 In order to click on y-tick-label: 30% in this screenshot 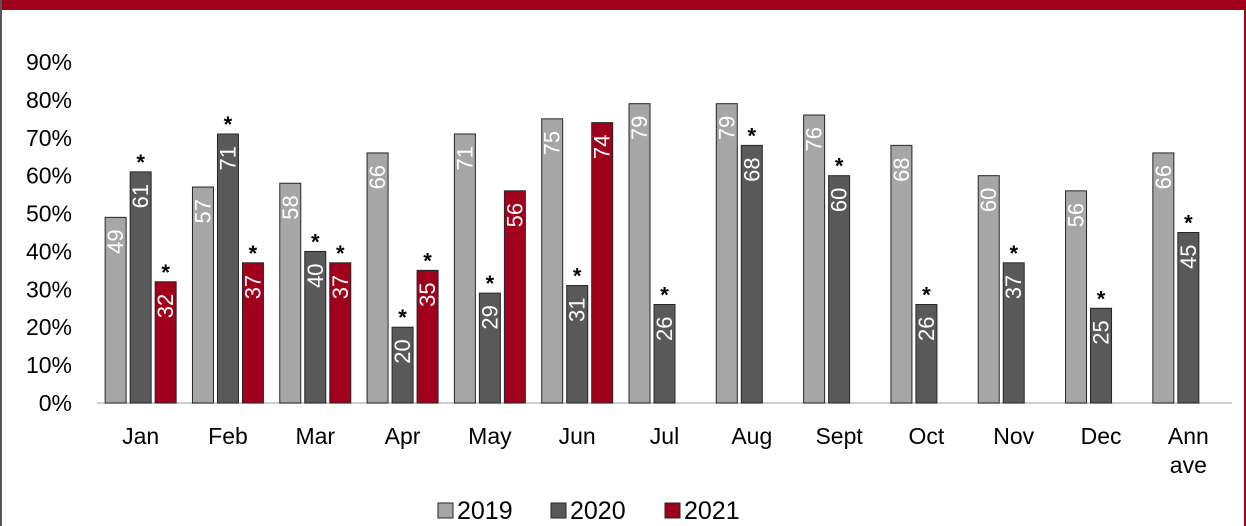, I will do `click(49, 289)`.